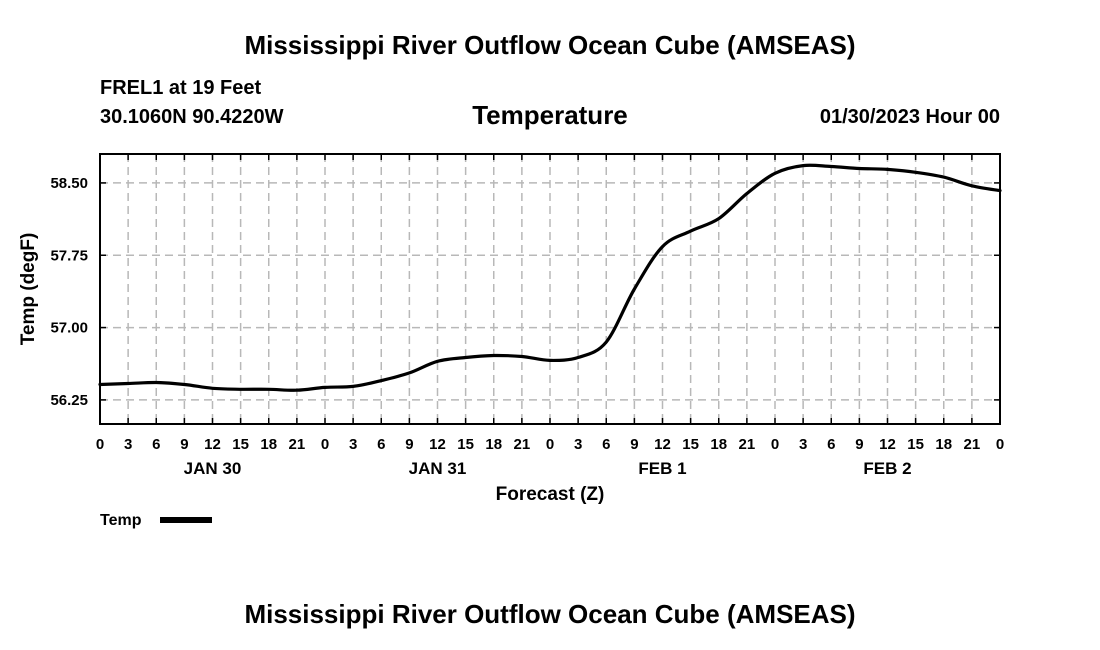  I want to click on y-tick-label: 57.75, so click(69, 255).